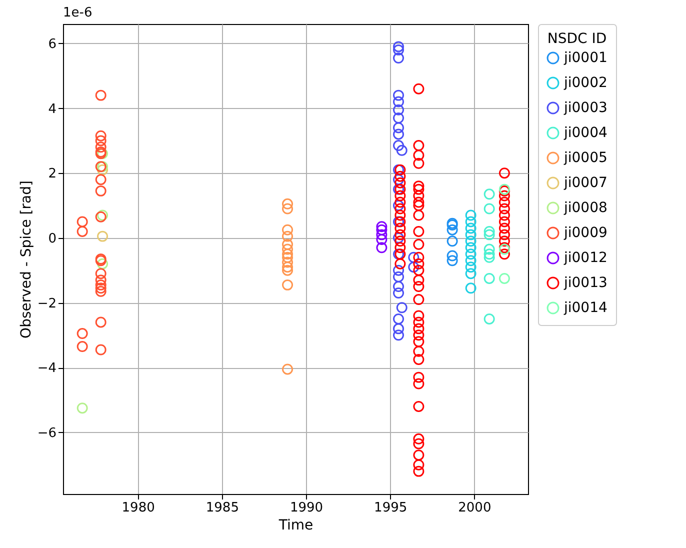  Describe the element at coordinates (585, 308) in the screenshot. I see `legend-label: ji0014` at that location.